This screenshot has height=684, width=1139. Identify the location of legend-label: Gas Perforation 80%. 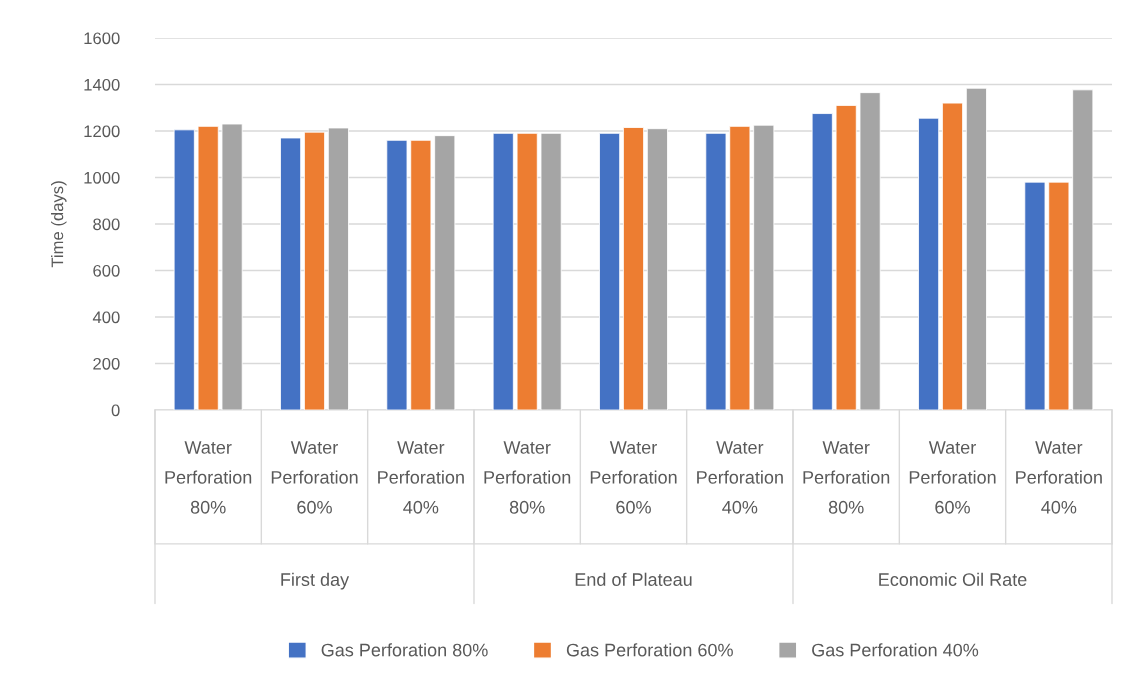
(404, 650).